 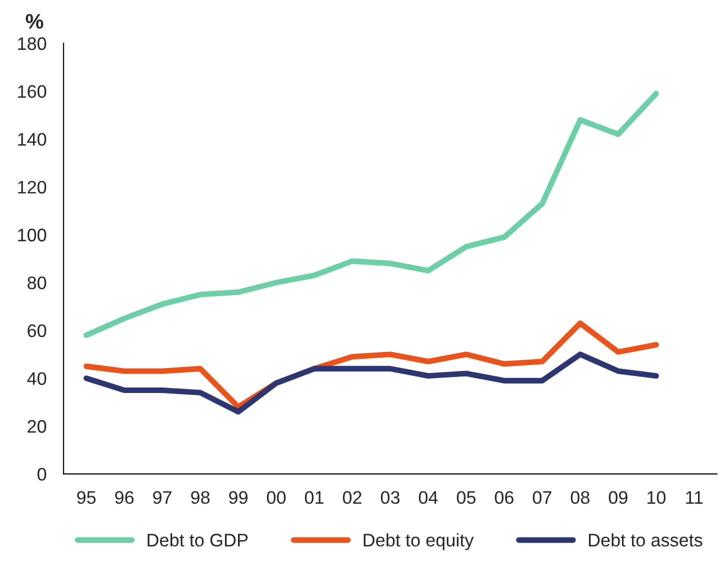 What do you see at coordinates (466, 497) in the screenshot?
I see `x-tick-label: 05` at bounding box center [466, 497].